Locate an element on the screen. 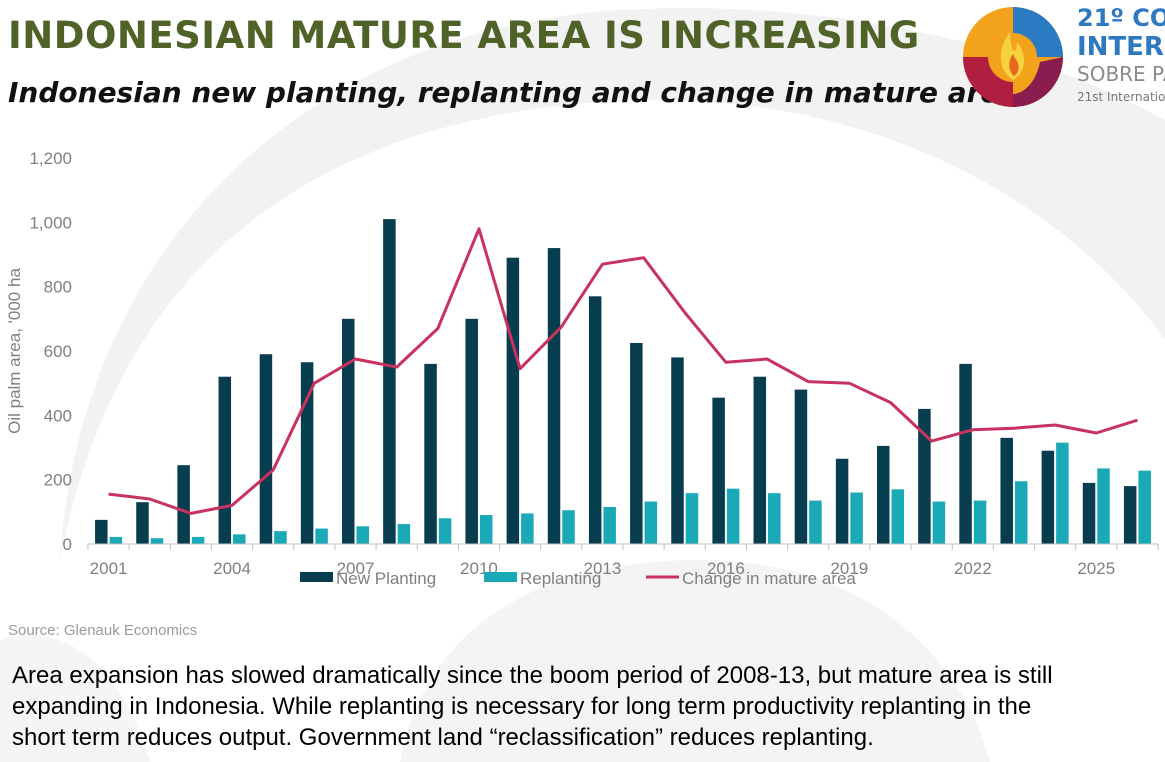  x-tick-label: 2007 is located at coordinates (356, 568).